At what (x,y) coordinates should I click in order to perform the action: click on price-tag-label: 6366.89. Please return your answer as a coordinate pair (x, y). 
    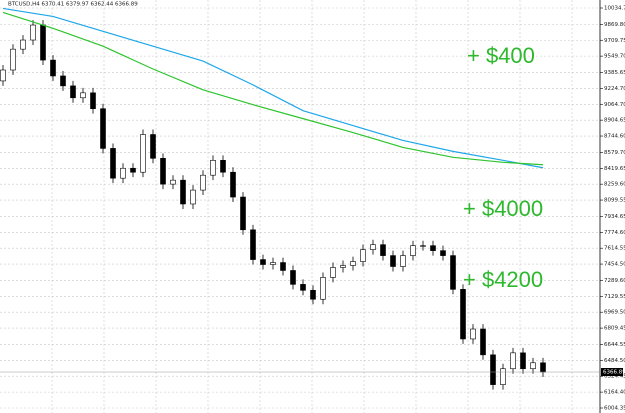
    Looking at the image, I should click on (614, 373).